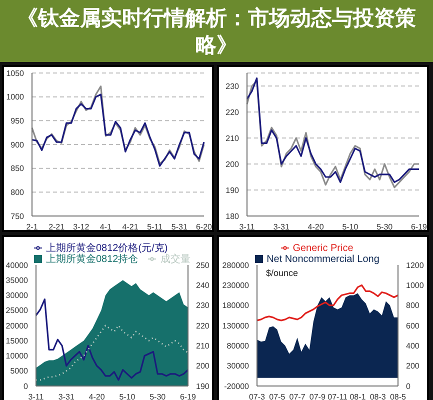 Image resolution: width=433 pixels, height=400 pixels. I want to click on y-tick-label: -20000, so click(237, 386).